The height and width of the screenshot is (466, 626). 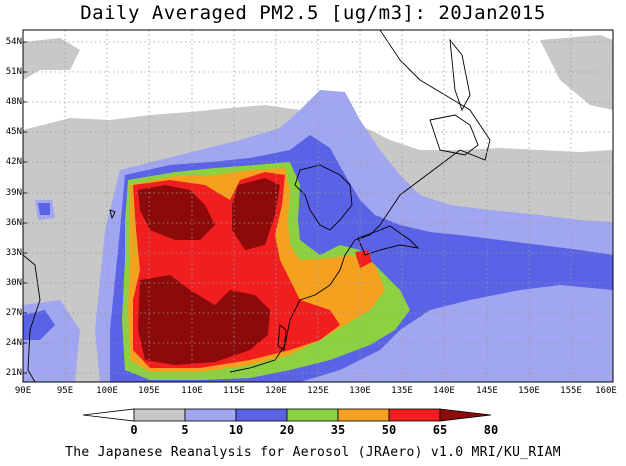 What do you see at coordinates (236, 430) in the screenshot?
I see `colorbar-tick: 10` at bounding box center [236, 430].